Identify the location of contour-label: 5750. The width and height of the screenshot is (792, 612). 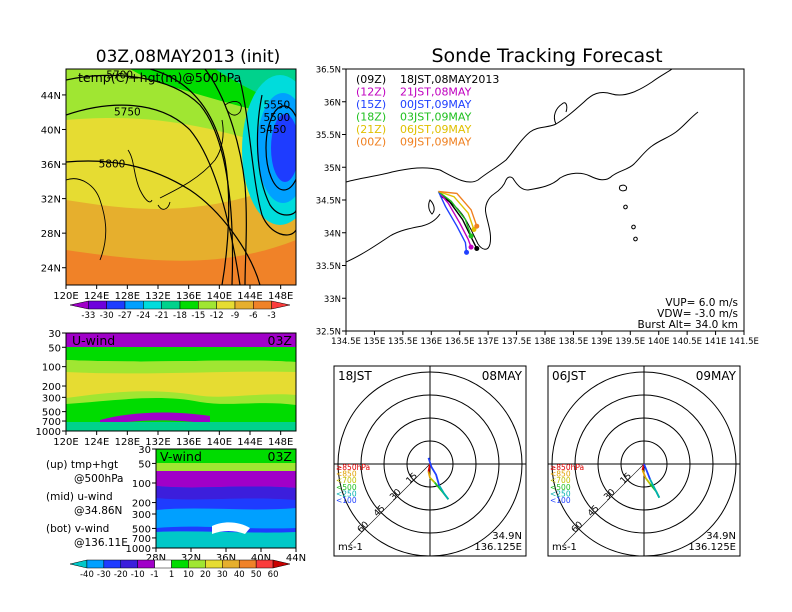
(127, 113).